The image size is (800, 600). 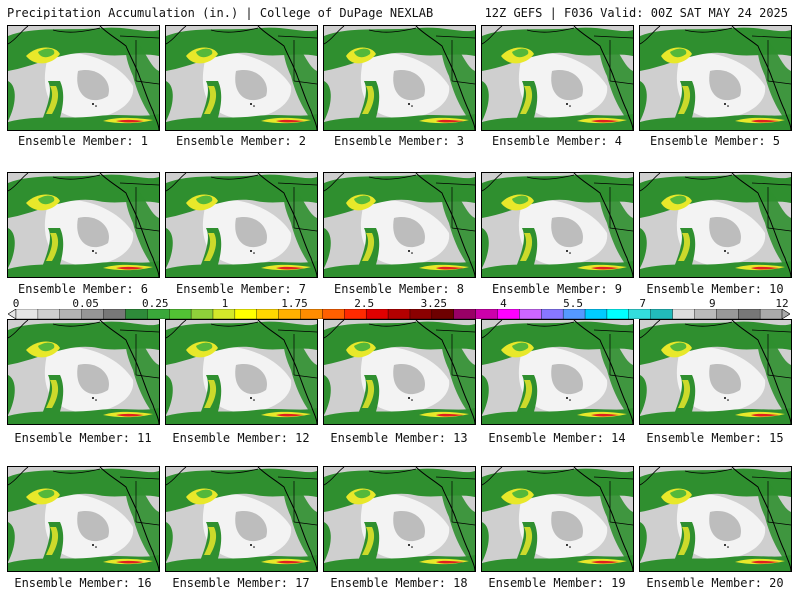 I want to click on ensemble-member-label: Ensemble Member: 14, so click(x=557, y=438).